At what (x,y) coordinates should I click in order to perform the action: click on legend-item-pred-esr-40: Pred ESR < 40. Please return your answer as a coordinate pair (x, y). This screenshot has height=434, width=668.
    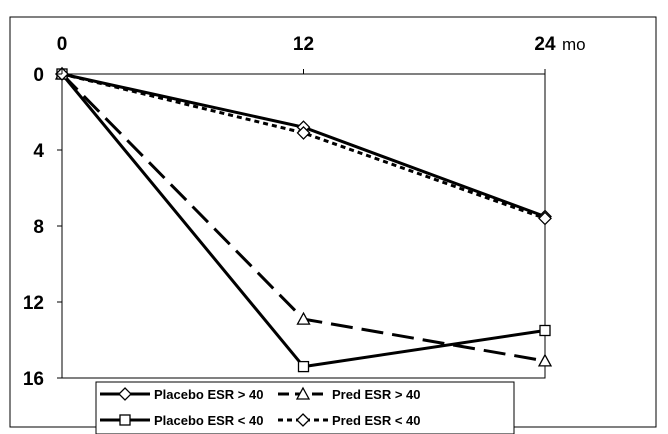
    Looking at the image, I should click on (349, 420).